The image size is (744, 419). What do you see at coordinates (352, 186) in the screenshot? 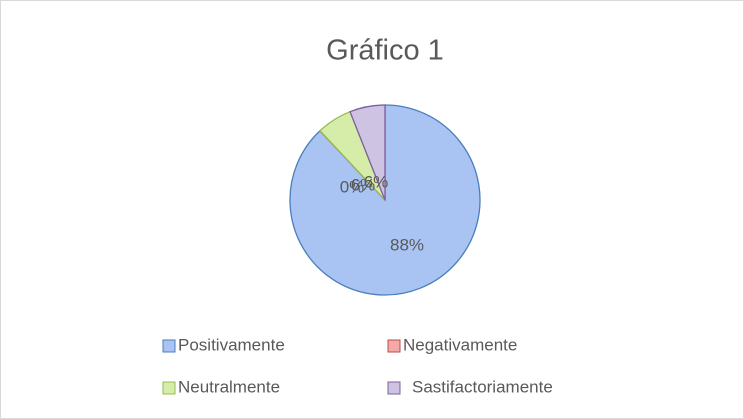
I see `data-label: 0%` at bounding box center [352, 186].